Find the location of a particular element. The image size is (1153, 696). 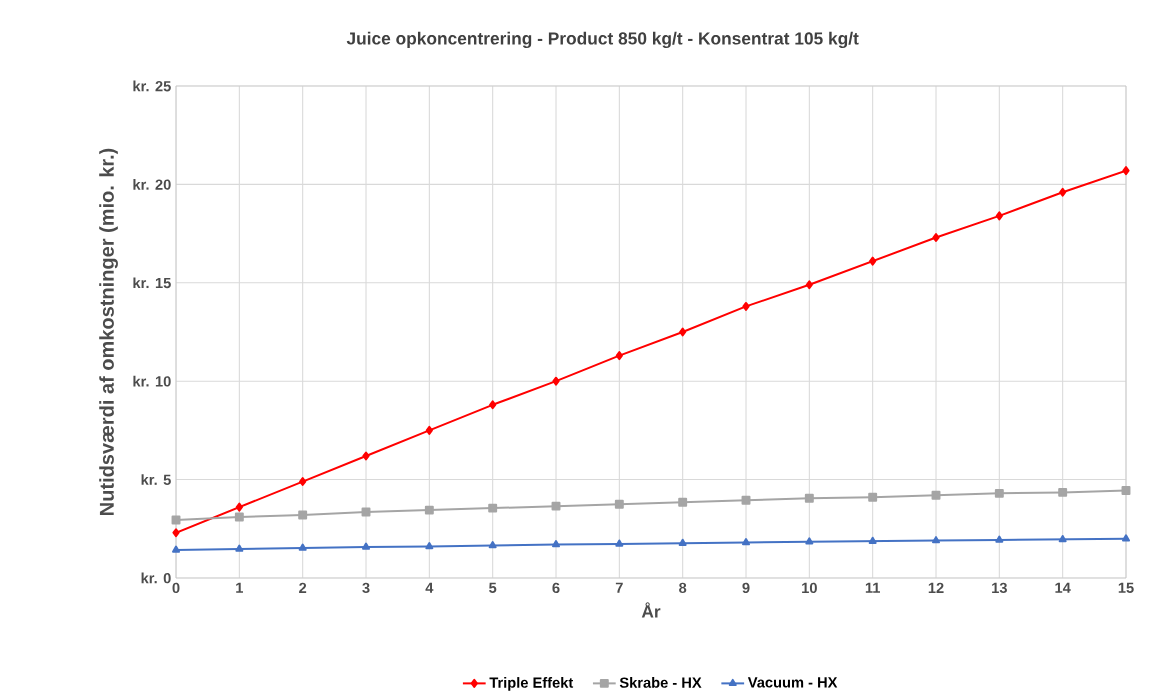

x-axis-title: År is located at coordinates (651, 610).